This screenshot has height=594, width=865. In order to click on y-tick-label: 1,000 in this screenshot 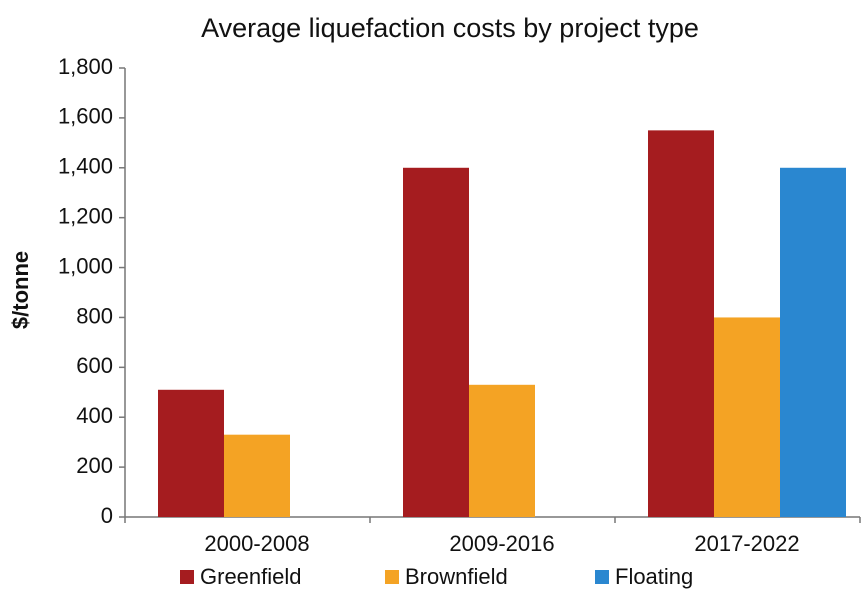, I will do `click(85, 265)`.